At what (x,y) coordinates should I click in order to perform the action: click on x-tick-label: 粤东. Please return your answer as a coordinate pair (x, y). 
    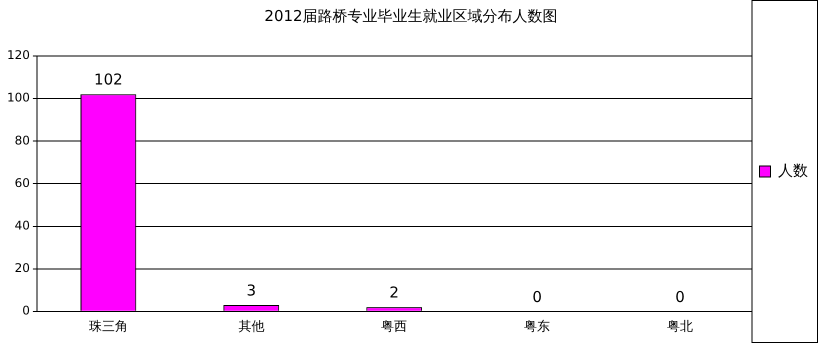
    Looking at the image, I should click on (537, 327).